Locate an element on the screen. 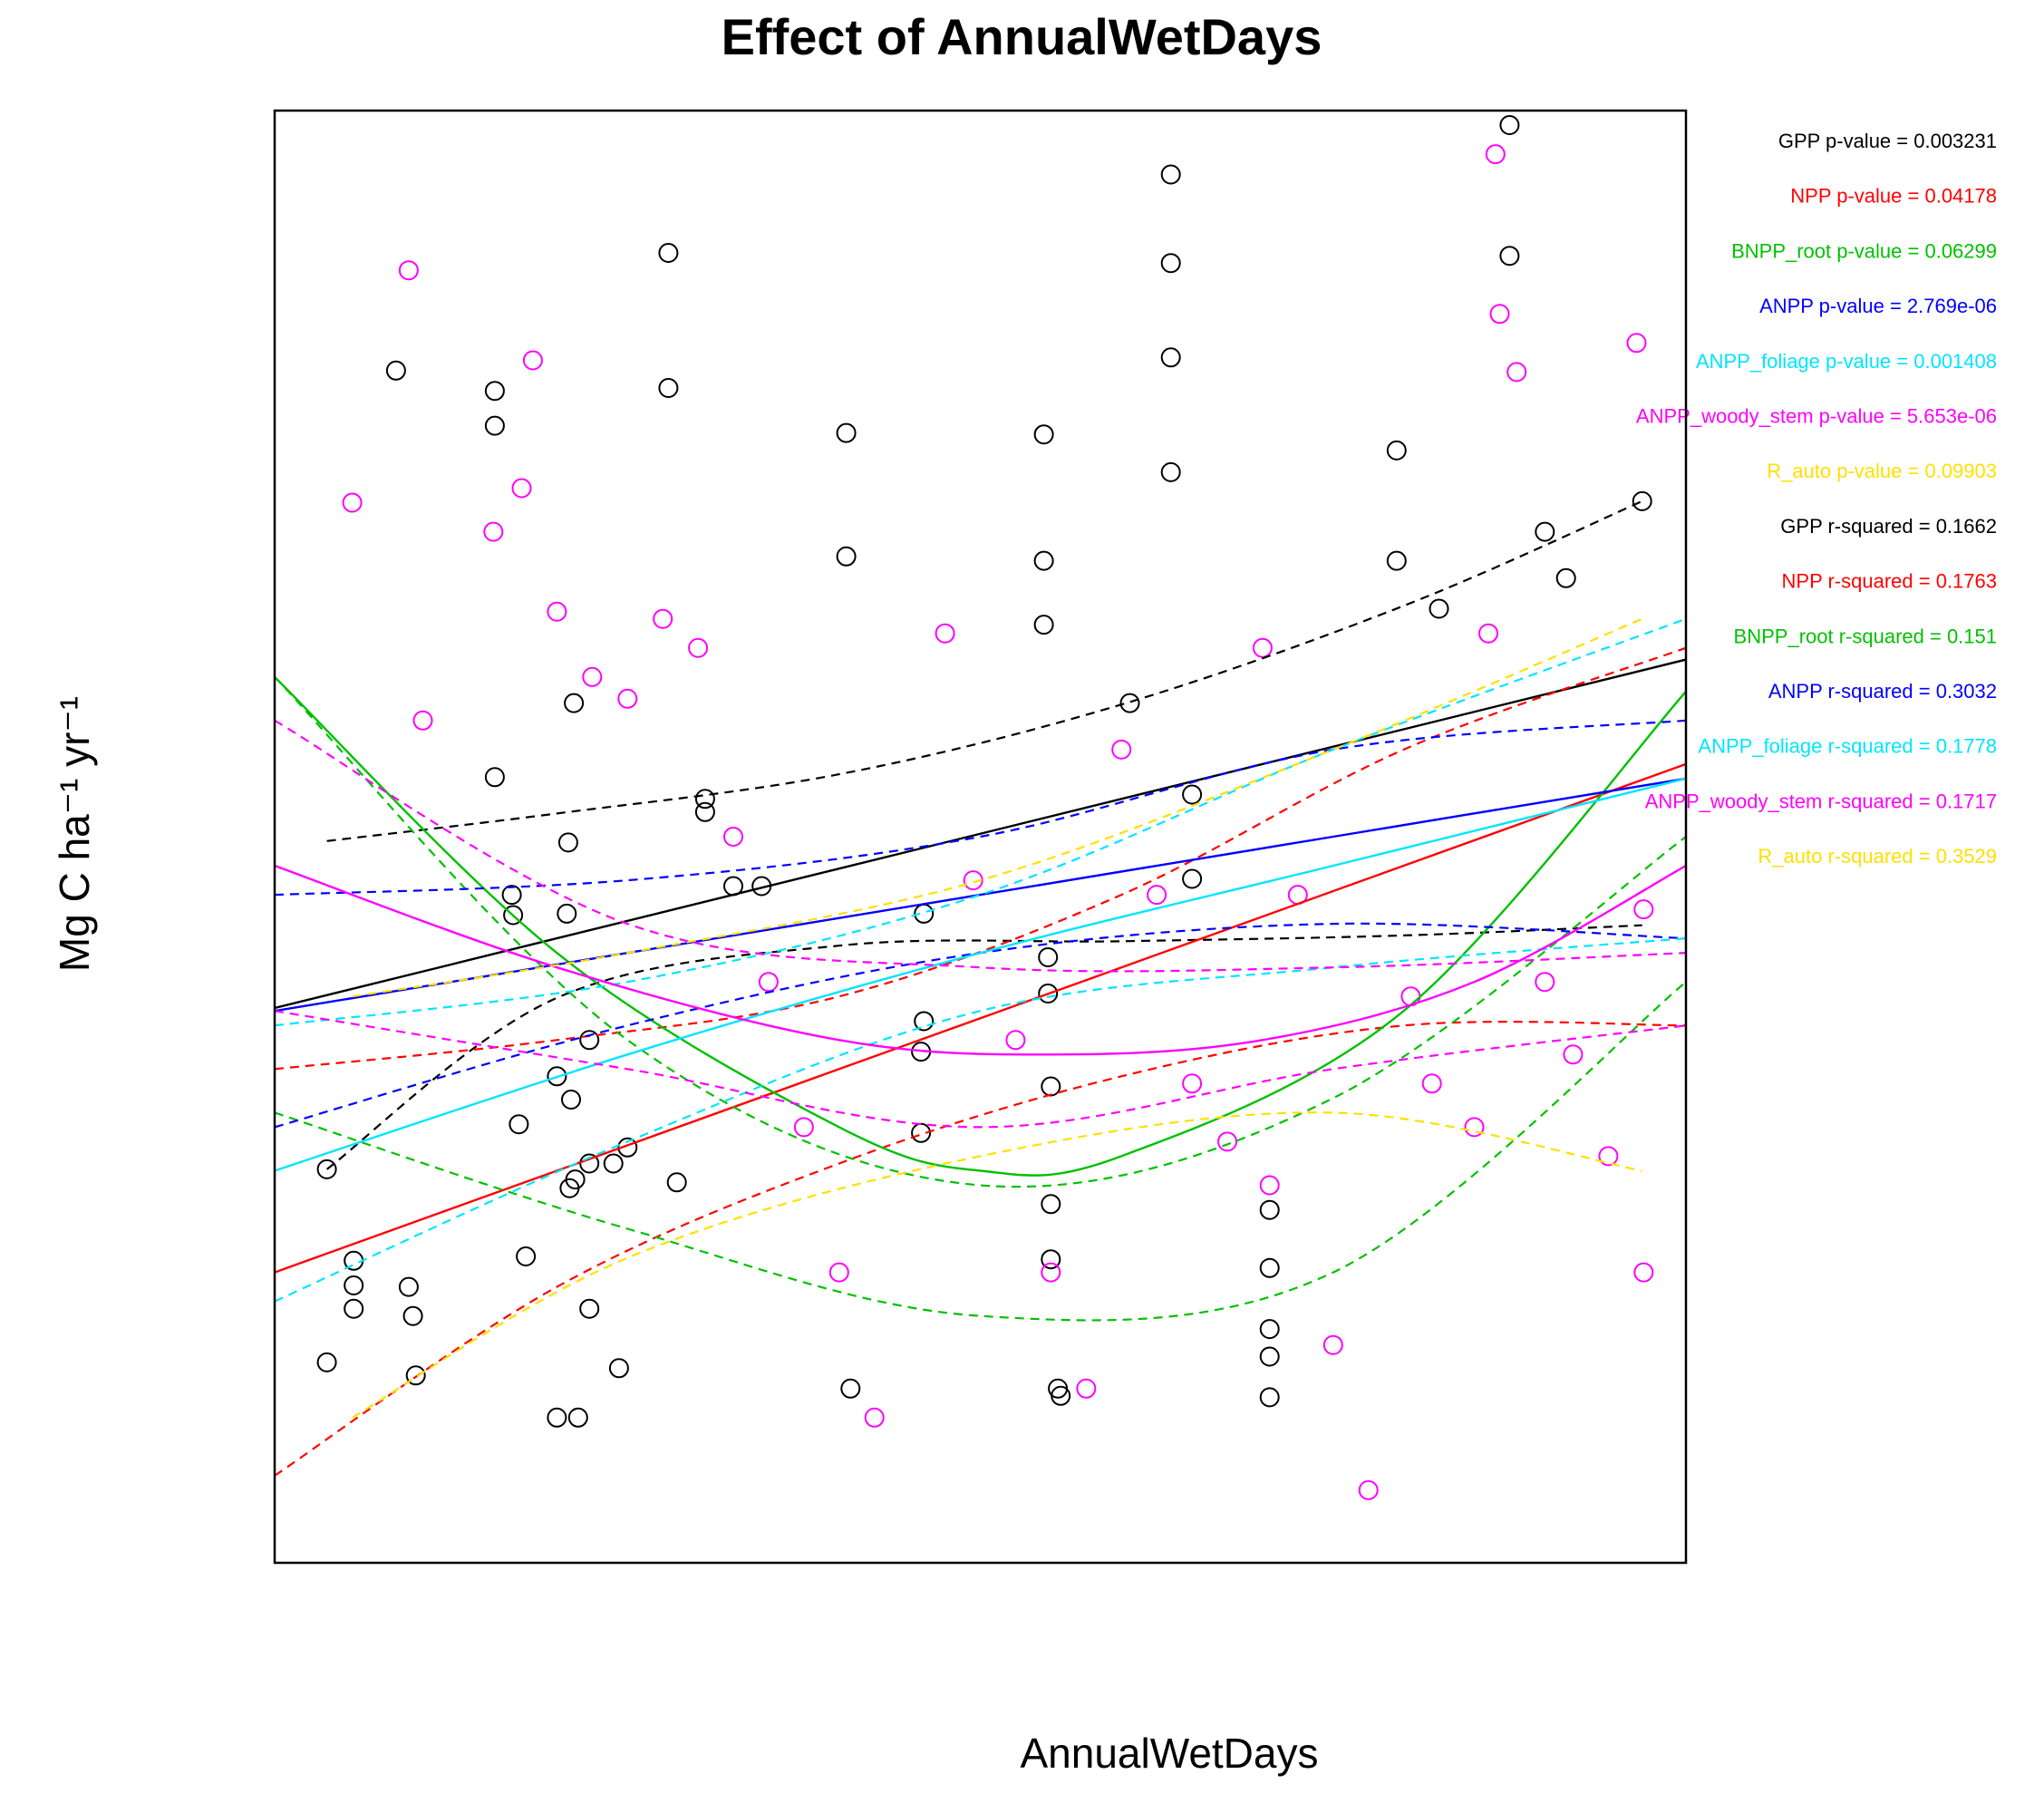 Image resolution: width=2044 pixels, height=1813 pixels. stat-label: ANPP_foliage p-value = 0.001408 is located at coordinates (1846, 361).